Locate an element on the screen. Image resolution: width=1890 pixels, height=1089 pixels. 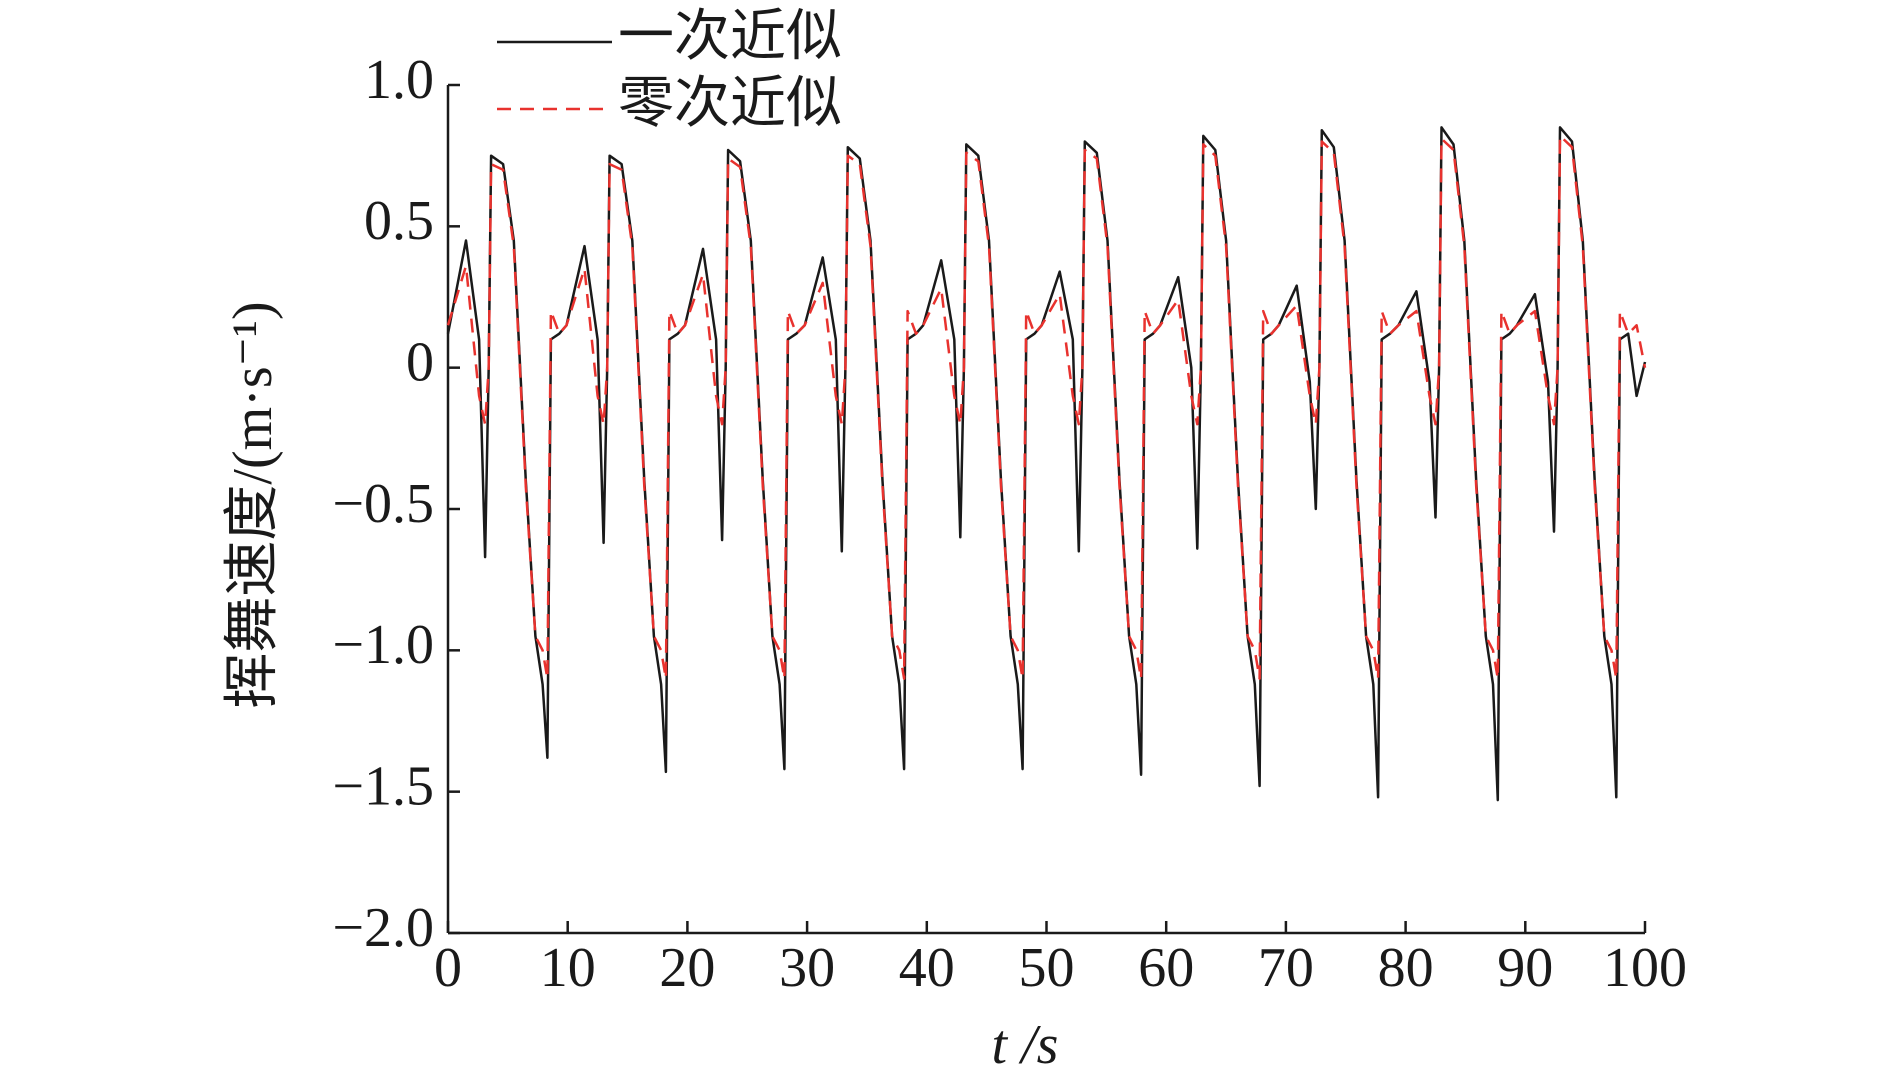
y-tick-label: −0.5 is located at coordinates (383, 504).